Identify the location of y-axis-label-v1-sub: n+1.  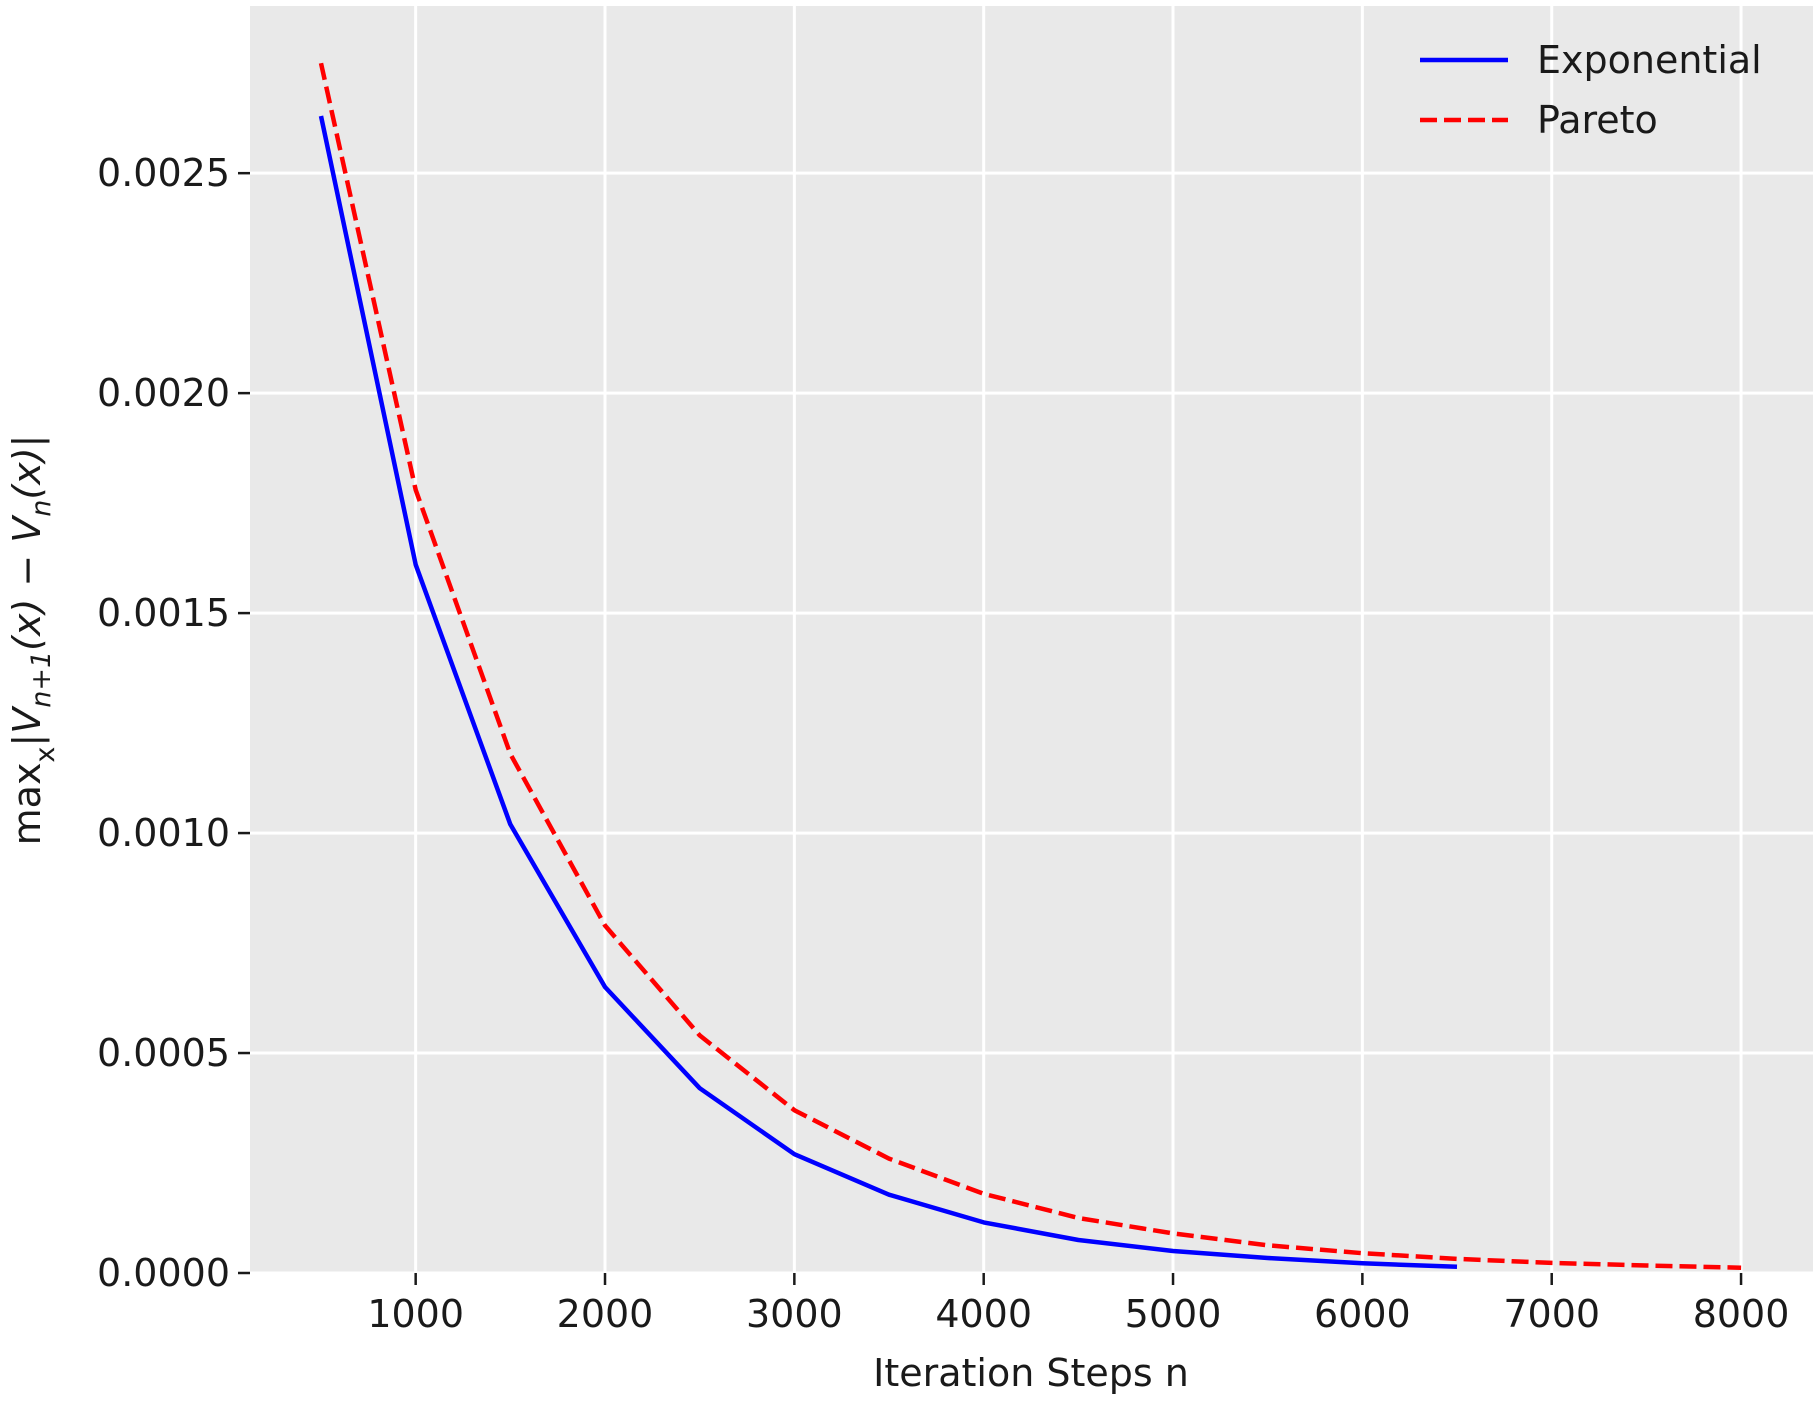
(41, 679).